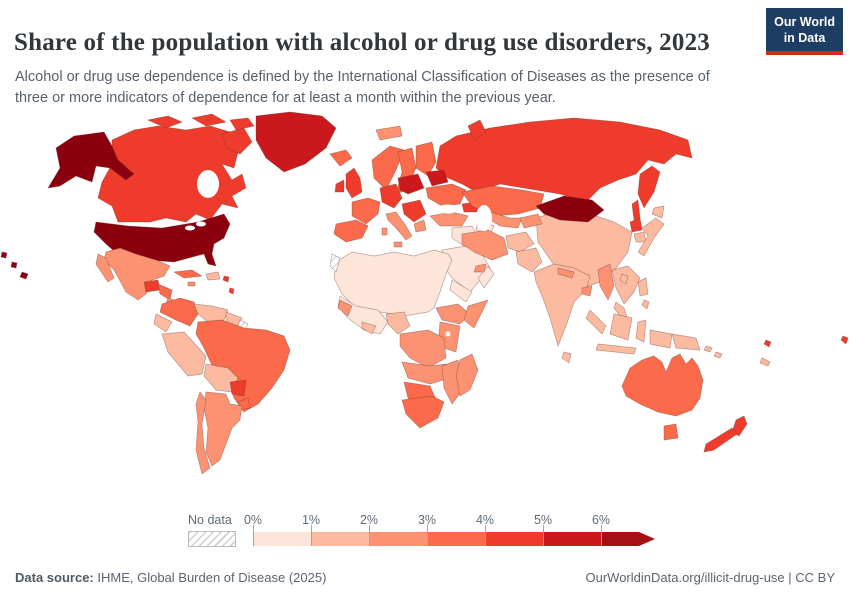 The width and height of the screenshot is (850, 600). What do you see at coordinates (345, 308) in the screenshot?
I see `country-senegal-guinea: Senegal & Guinea: 2-3%` at bounding box center [345, 308].